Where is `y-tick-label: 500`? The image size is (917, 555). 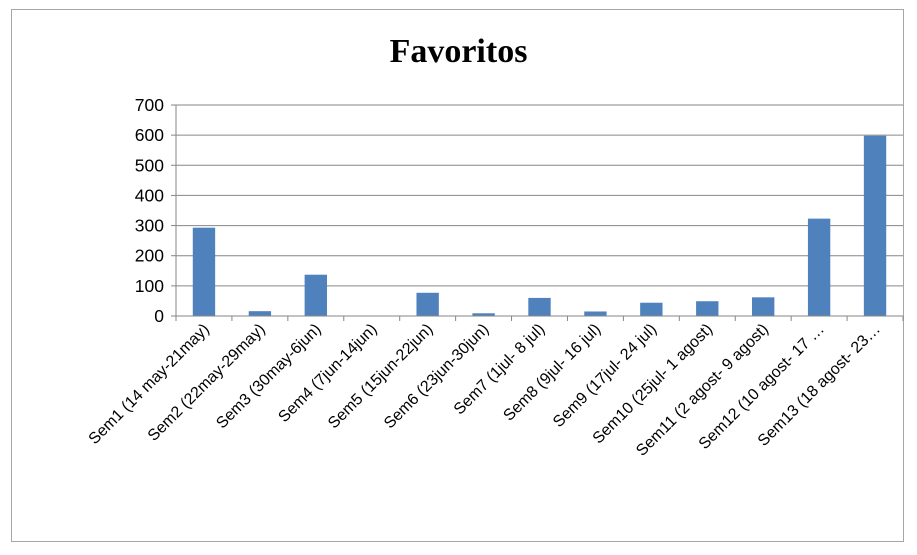 y-tick-label: 500 is located at coordinates (149, 165).